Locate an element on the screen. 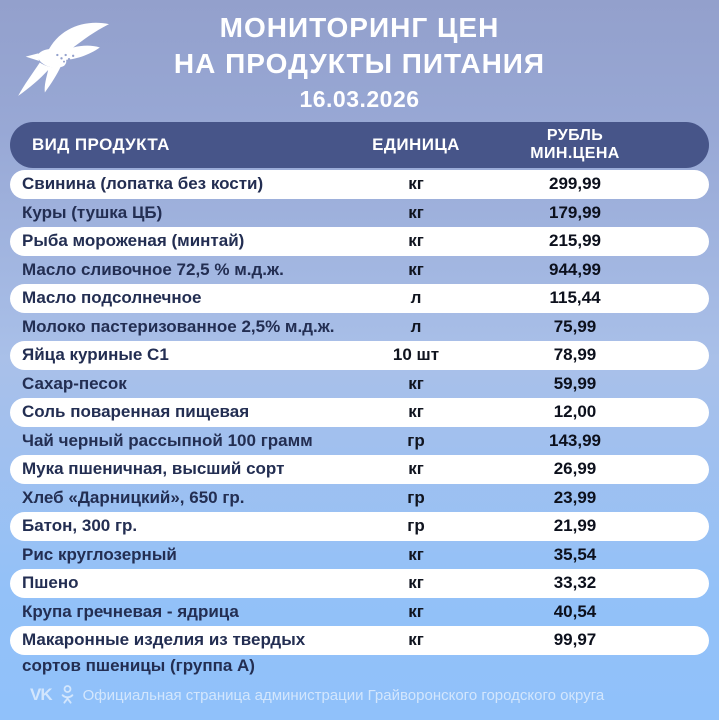 The image size is (719, 720). min-price-value: 26,99 is located at coordinates (575, 469).